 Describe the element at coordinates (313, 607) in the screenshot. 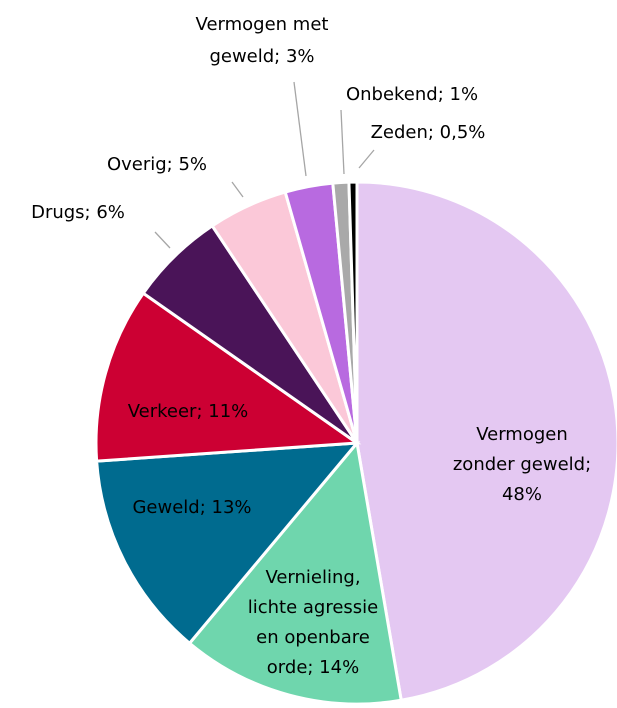

I see `data-label-line: lichte agressie` at that location.